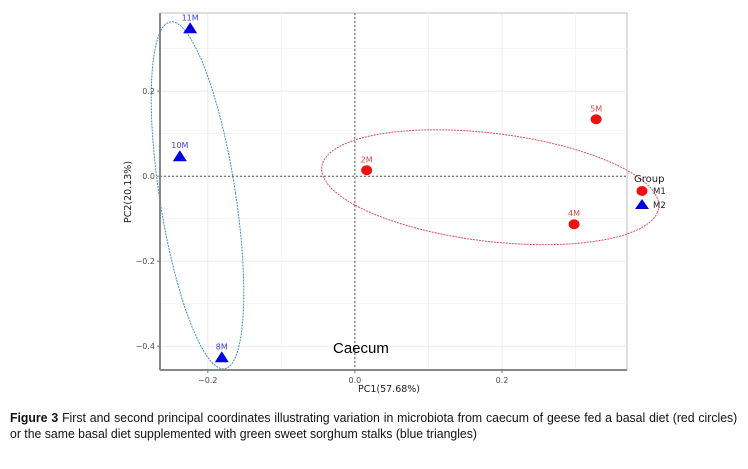 The height and width of the screenshot is (469, 748). What do you see at coordinates (642, 191) in the screenshot?
I see `legend-marker-m1` at bounding box center [642, 191].